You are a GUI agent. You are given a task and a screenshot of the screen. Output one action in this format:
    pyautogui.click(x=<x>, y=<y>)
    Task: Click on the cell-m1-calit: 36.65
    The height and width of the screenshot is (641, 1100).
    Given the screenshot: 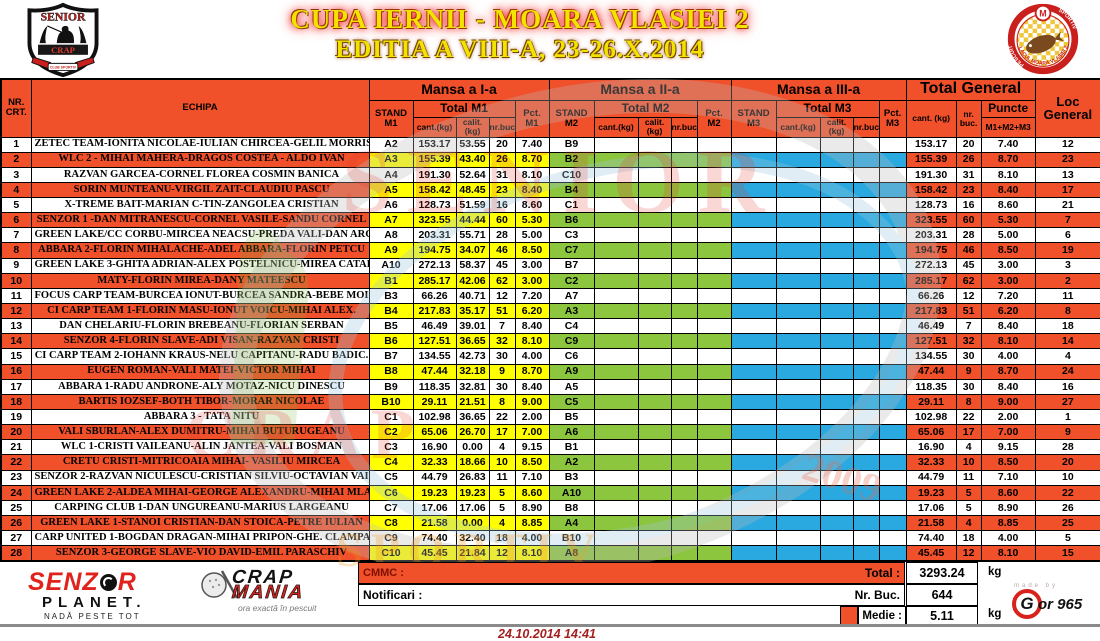 What is the action you would take?
    pyautogui.click(x=472, y=417)
    